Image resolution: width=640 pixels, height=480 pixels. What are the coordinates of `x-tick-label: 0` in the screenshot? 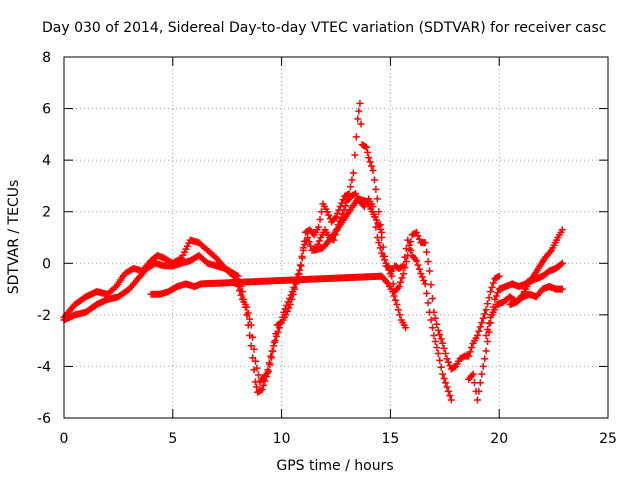 It's located at (64, 439).